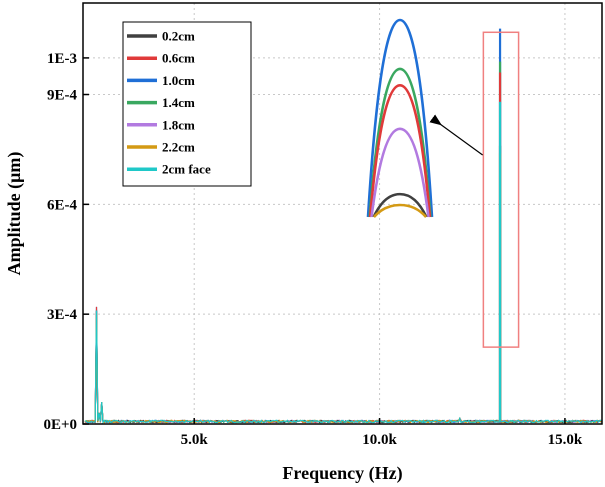 The width and height of the screenshot is (605, 487). Describe the element at coordinates (178, 36) in the screenshot. I see `legend-label-0.2cm: 0.2cm` at that location.